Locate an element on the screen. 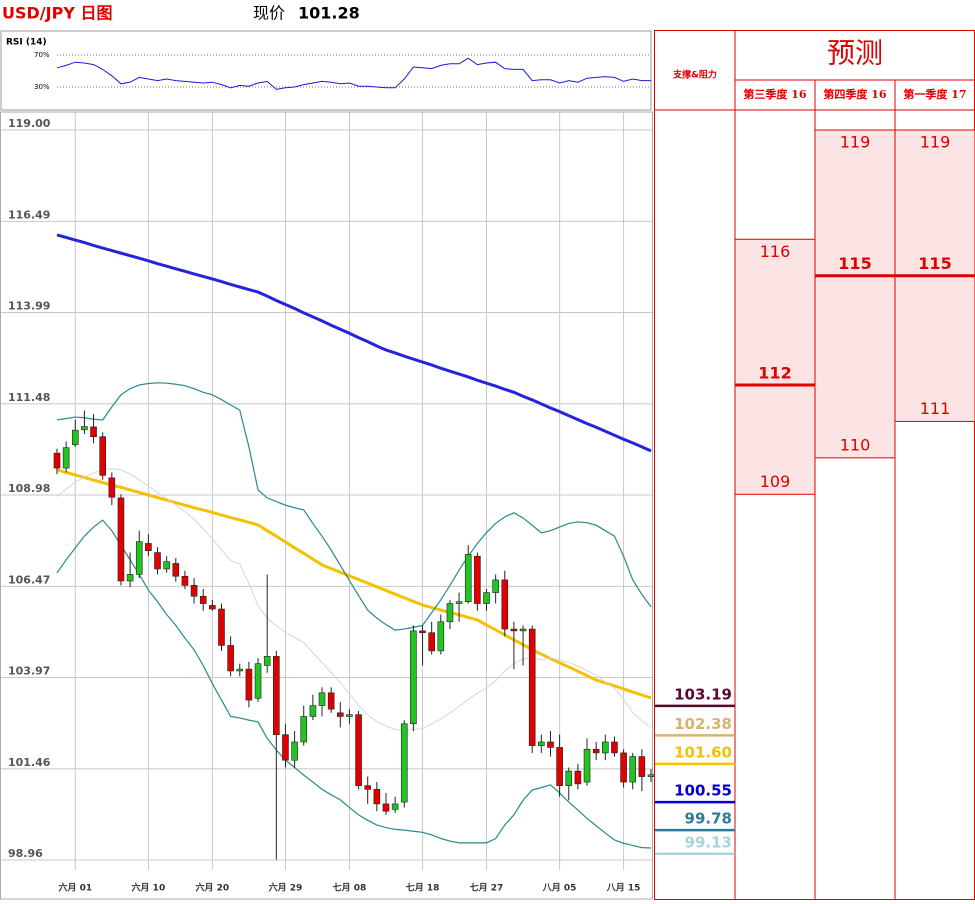 The width and height of the screenshot is (975, 904). level-label: 103.19 is located at coordinates (703, 694).